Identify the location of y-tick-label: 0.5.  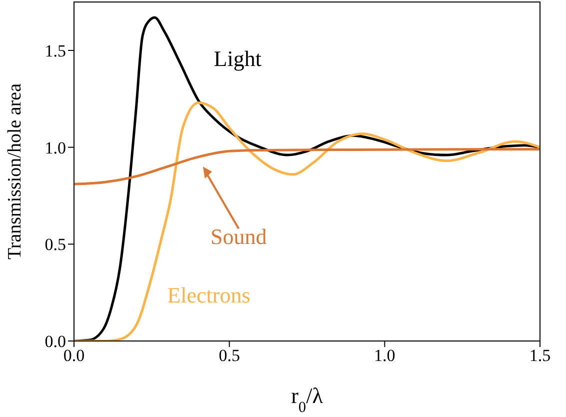
(55, 244).